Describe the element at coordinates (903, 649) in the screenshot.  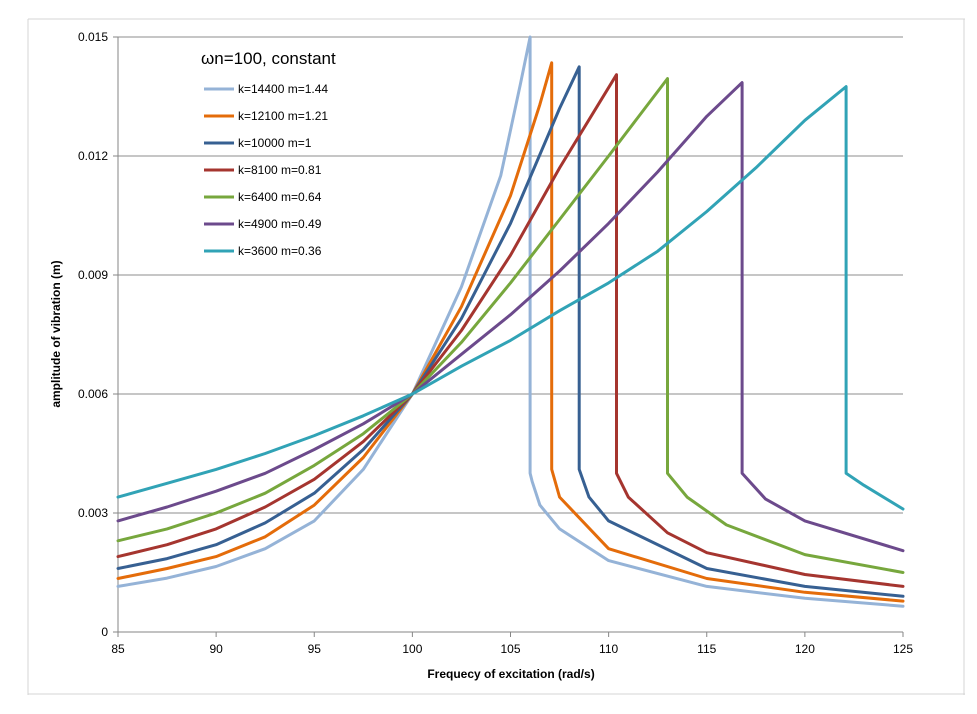
I see `x-tick-label: 125` at that location.